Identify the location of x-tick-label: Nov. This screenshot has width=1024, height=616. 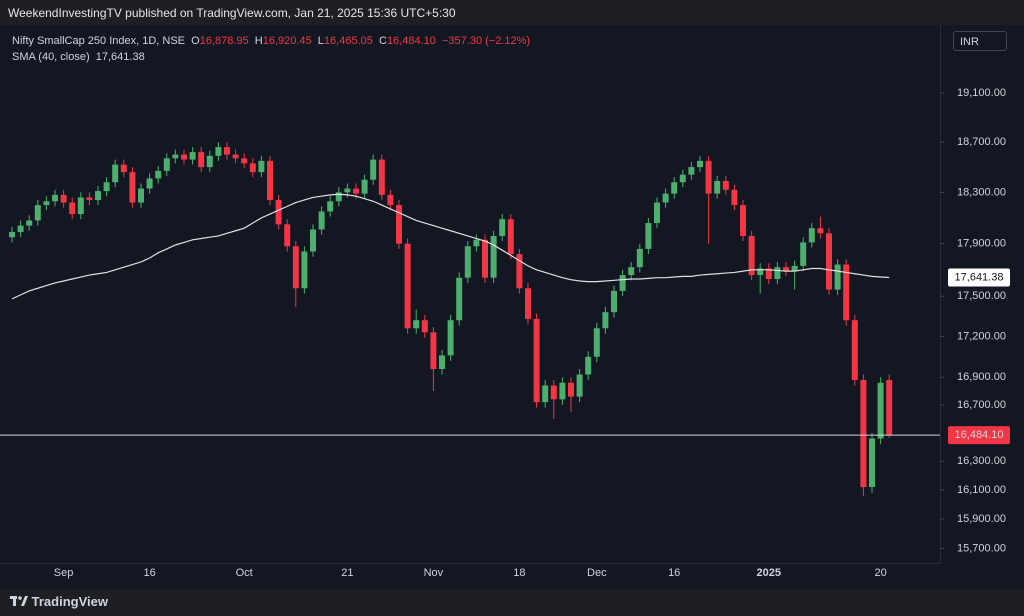
(434, 573).